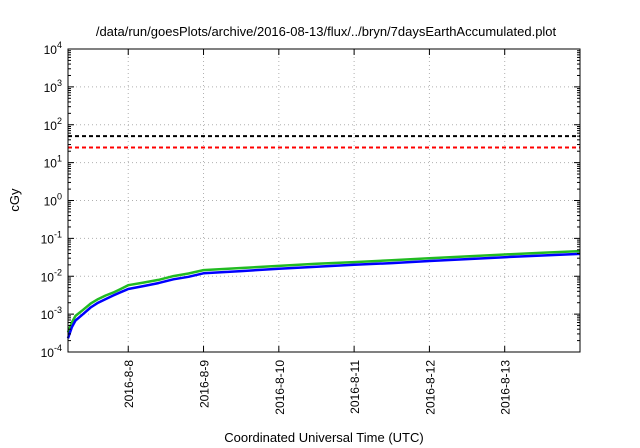 This screenshot has height=448, width=640. I want to click on y-tick-label: 10⁻¹, so click(51, 237).